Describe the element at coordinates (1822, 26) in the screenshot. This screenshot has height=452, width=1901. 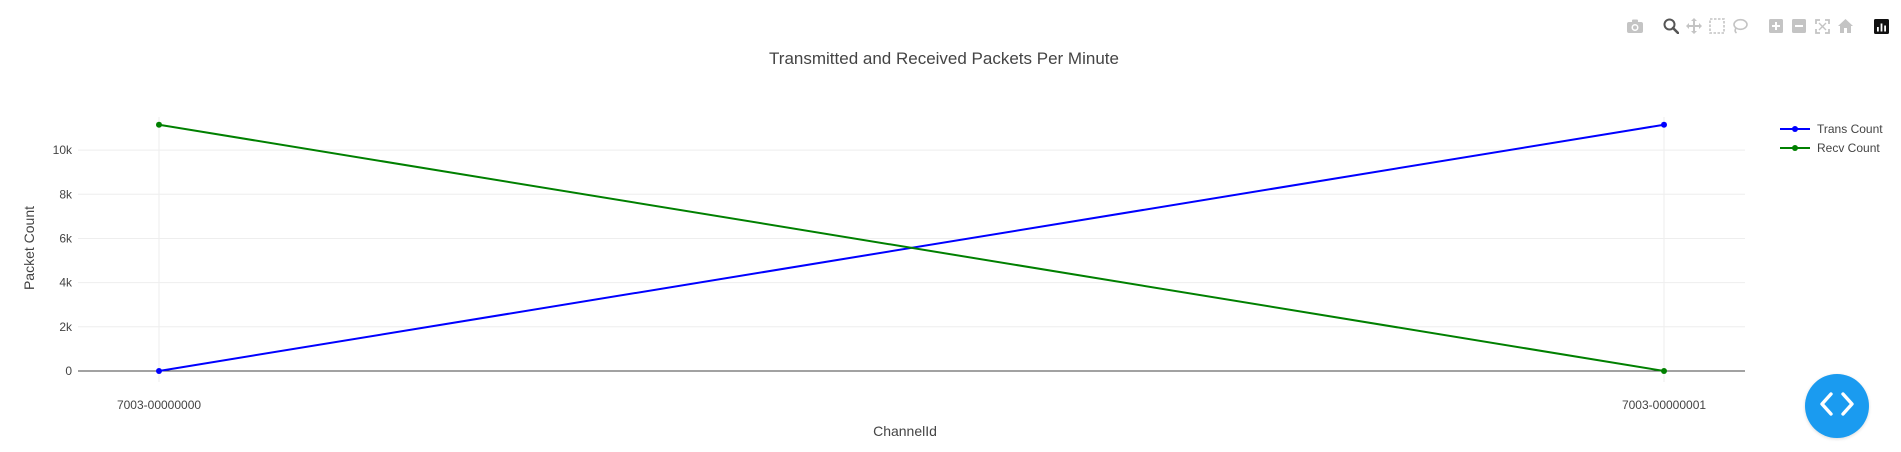
I see `autoscale-icon` at that location.